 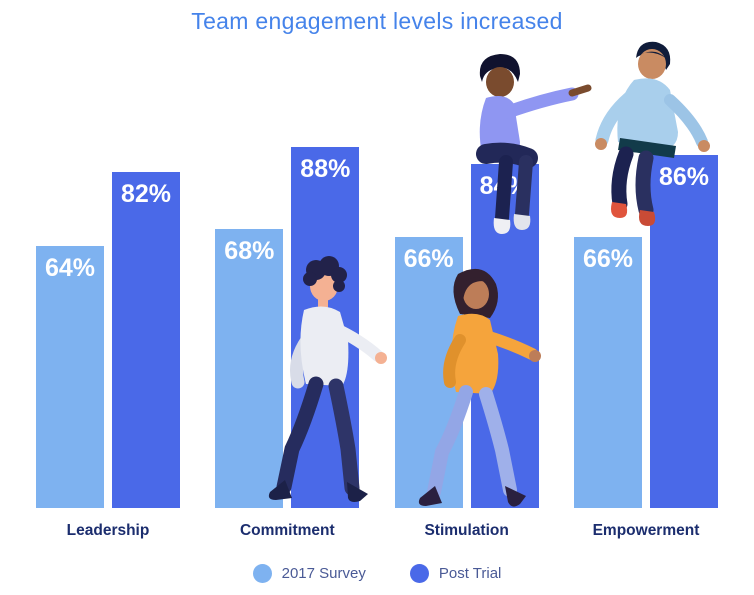 I want to click on legend-label: 2017 Survey, so click(x=323, y=573).